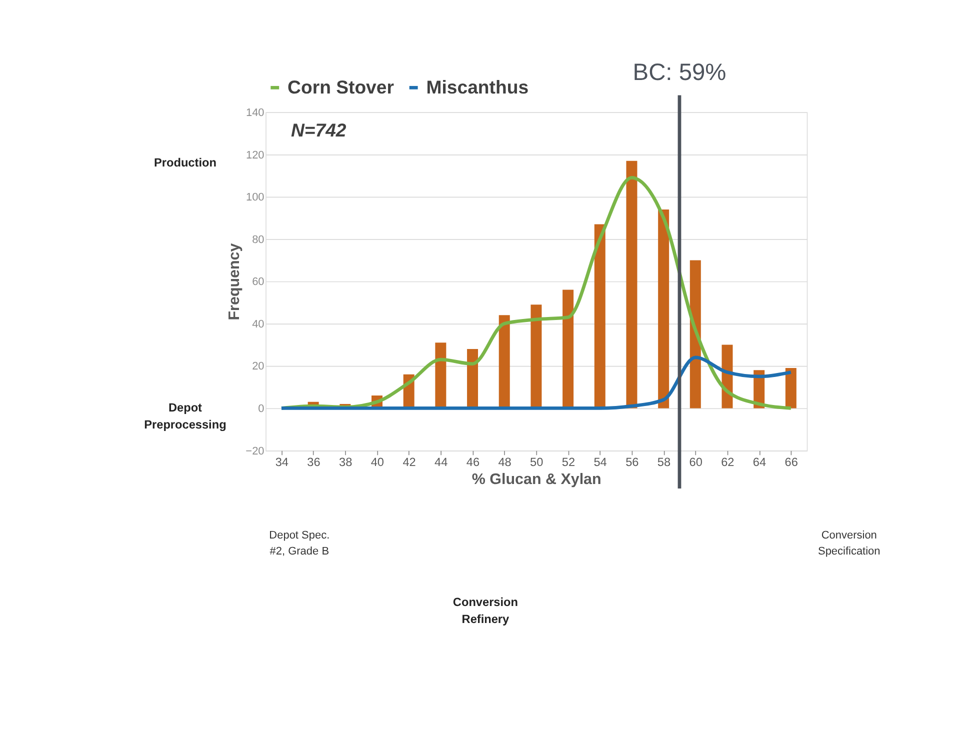  Describe the element at coordinates (234, 281) in the screenshot. I see `y-axis-title: Frequency` at that location.